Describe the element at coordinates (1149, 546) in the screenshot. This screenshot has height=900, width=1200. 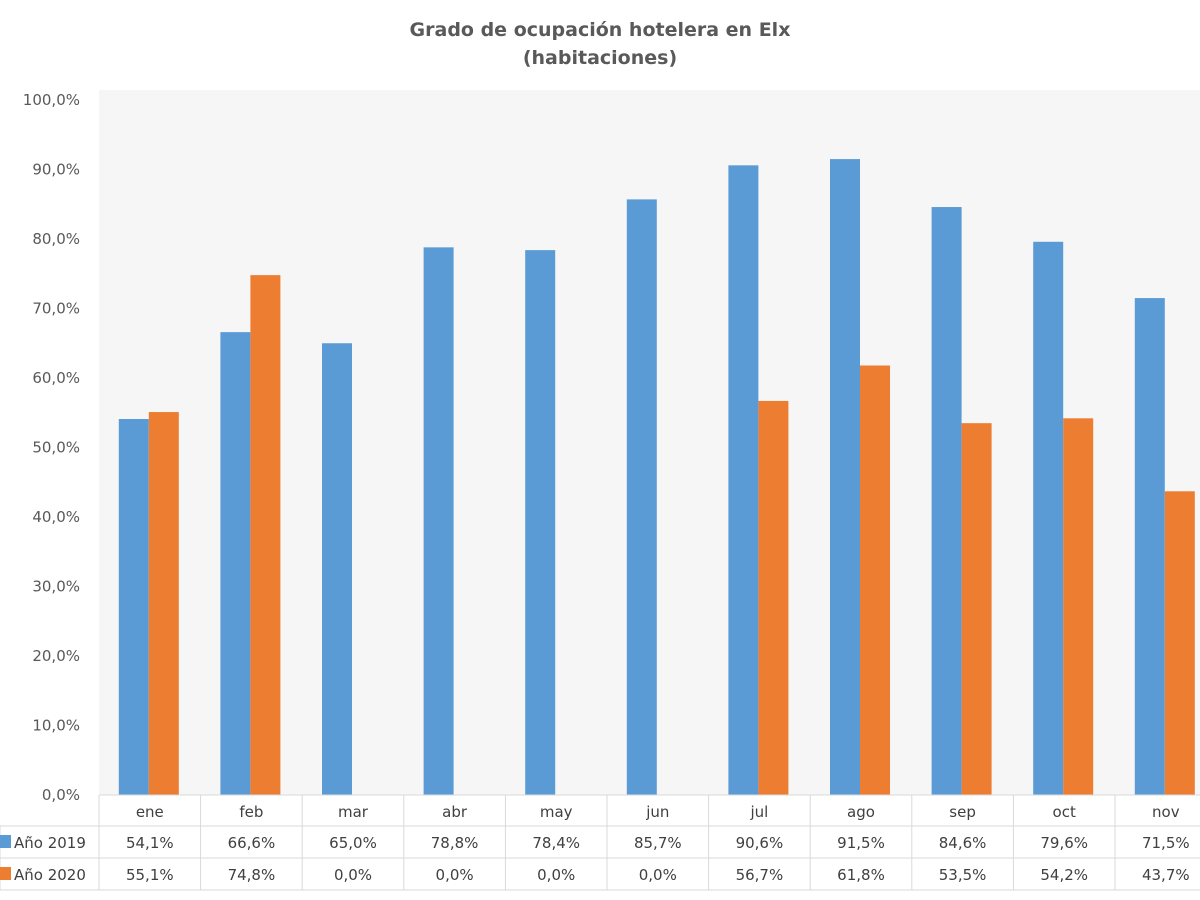
I see `bar-nov-año-2019` at that location.